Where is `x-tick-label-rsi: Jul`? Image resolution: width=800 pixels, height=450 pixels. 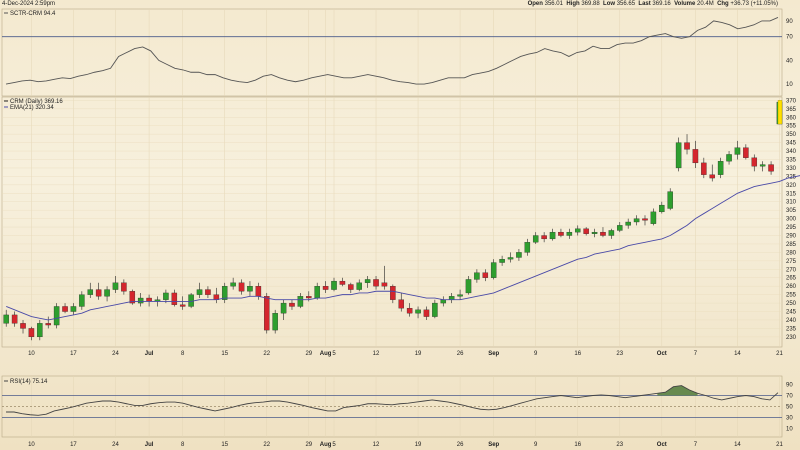
x-tick-label-rsi: Jul is located at coordinates (149, 445).